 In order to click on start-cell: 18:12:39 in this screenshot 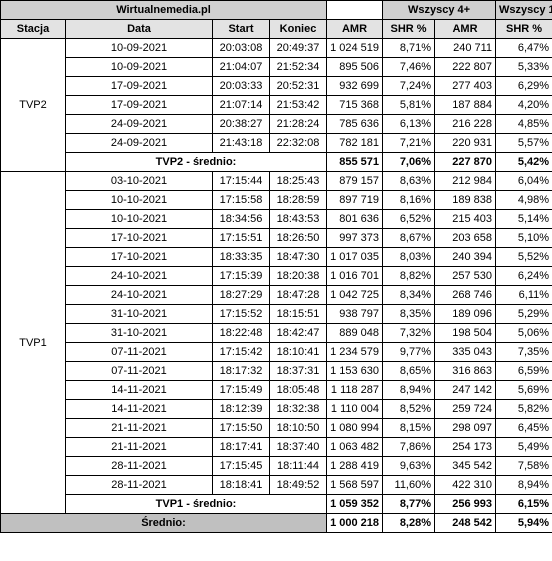, I will do `click(241, 409)`.